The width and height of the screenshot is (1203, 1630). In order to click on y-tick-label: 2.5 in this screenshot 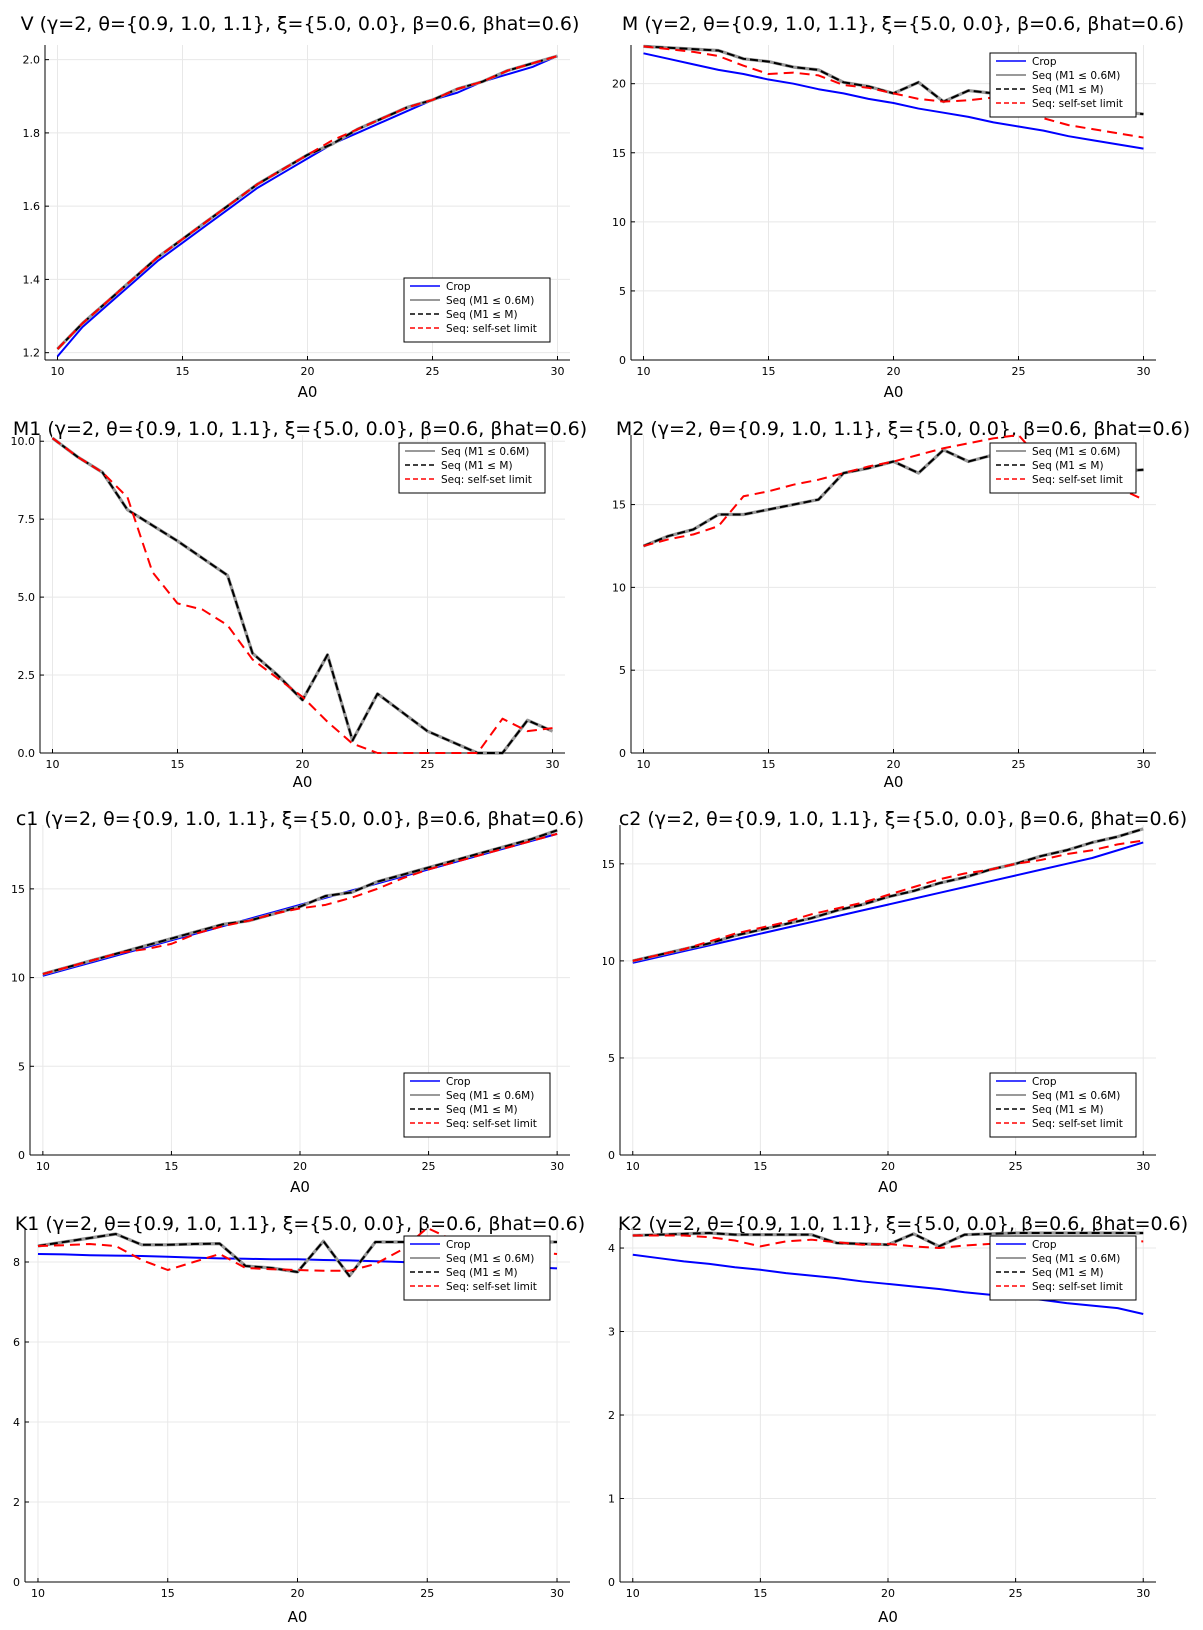, I will do `click(27, 675)`.